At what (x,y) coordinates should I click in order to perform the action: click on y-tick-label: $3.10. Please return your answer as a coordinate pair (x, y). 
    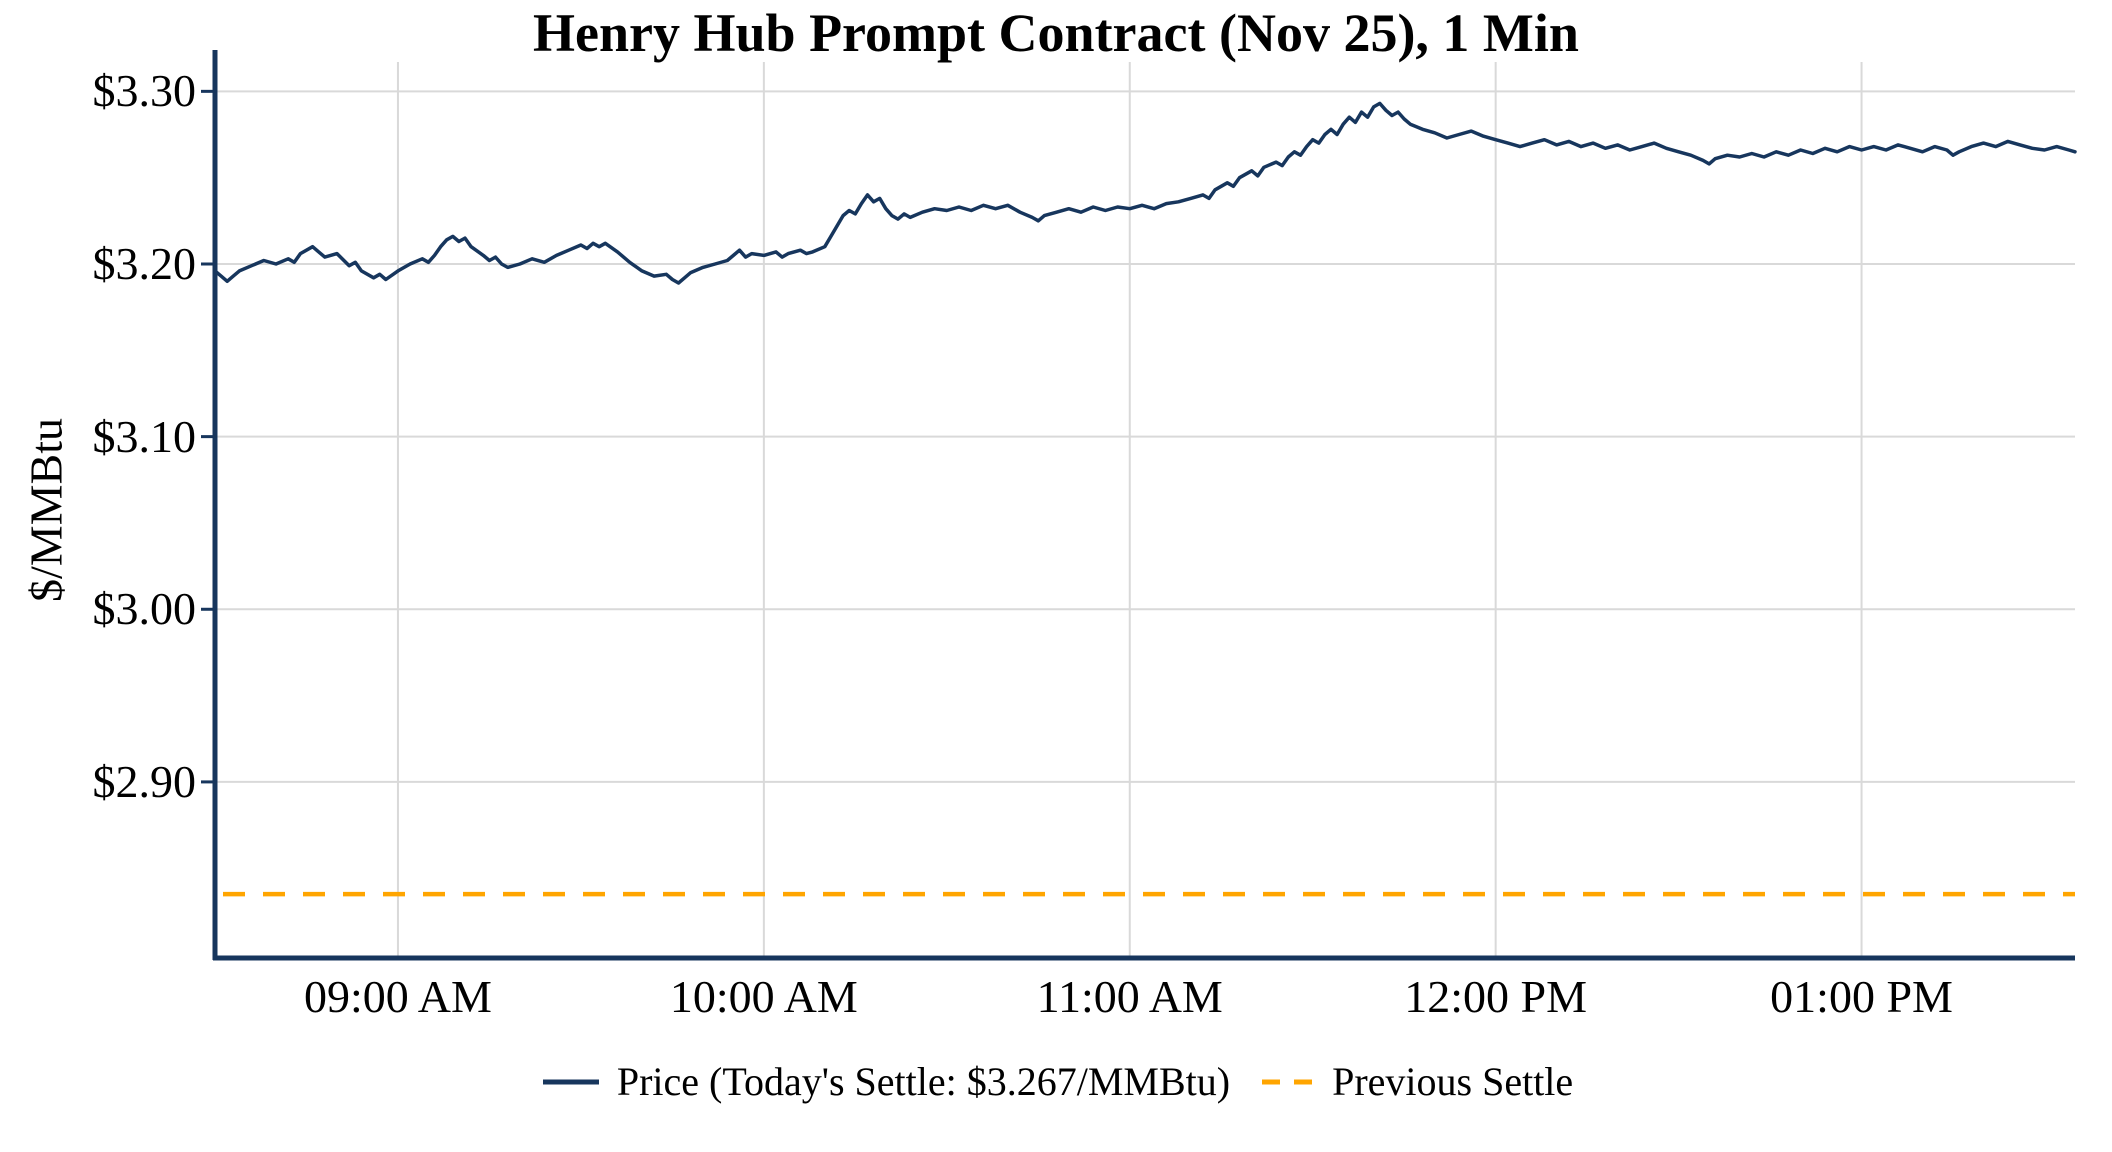
    Looking at the image, I should click on (144, 436).